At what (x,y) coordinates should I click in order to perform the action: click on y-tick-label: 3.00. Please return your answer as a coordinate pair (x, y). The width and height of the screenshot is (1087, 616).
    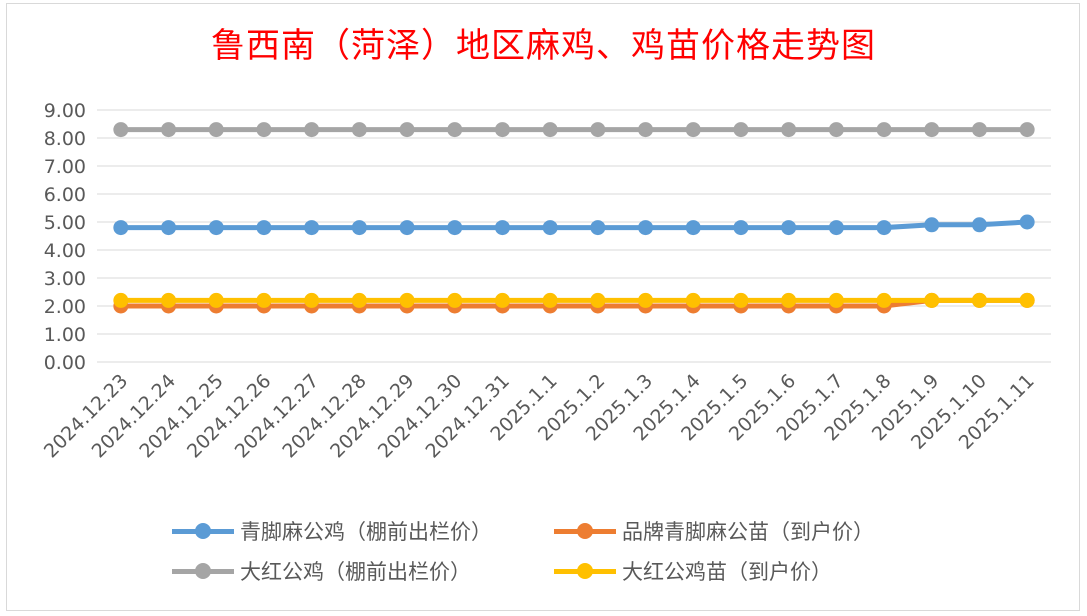
    Looking at the image, I should click on (65, 279).